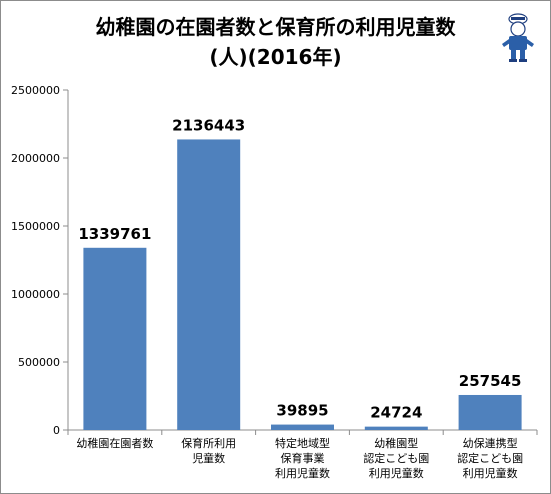  I want to click on y-tick-label: 1000000, so click(35, 294).